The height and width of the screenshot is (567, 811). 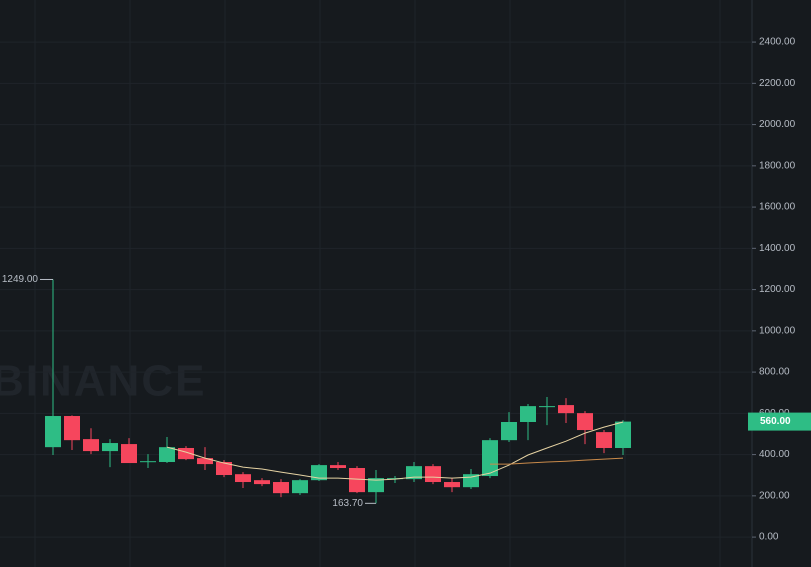 What do you see at coordinates (20, 279) in the screenshot?
I see `high-label: 1249.00` at bounding box center [20, 279].